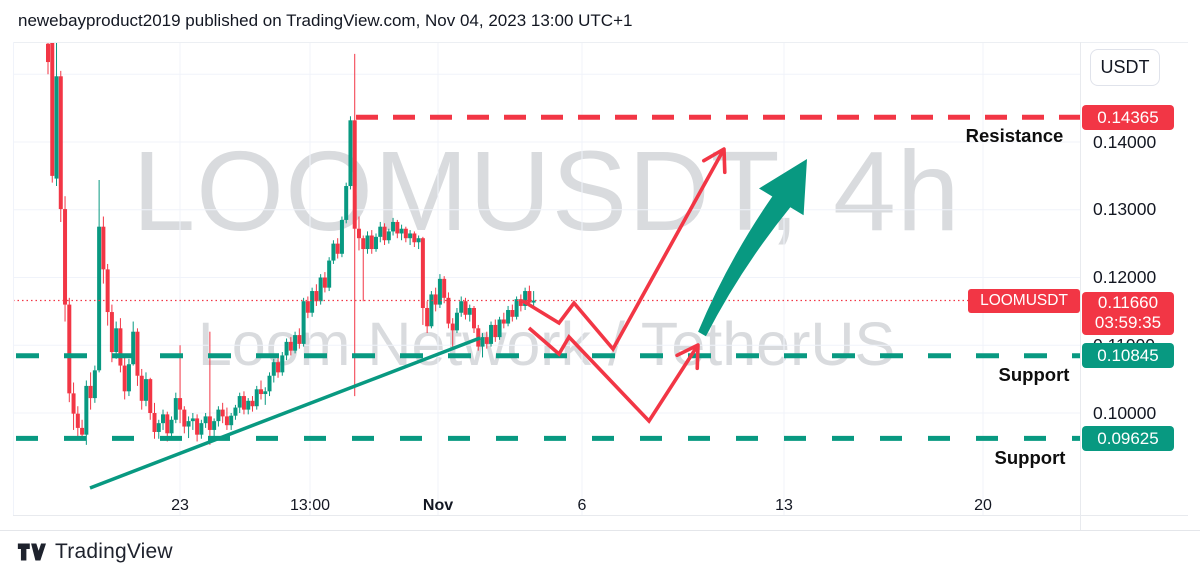  I want to click on last-price-label: 0.11660 03:59:35, so click(1128, 313).